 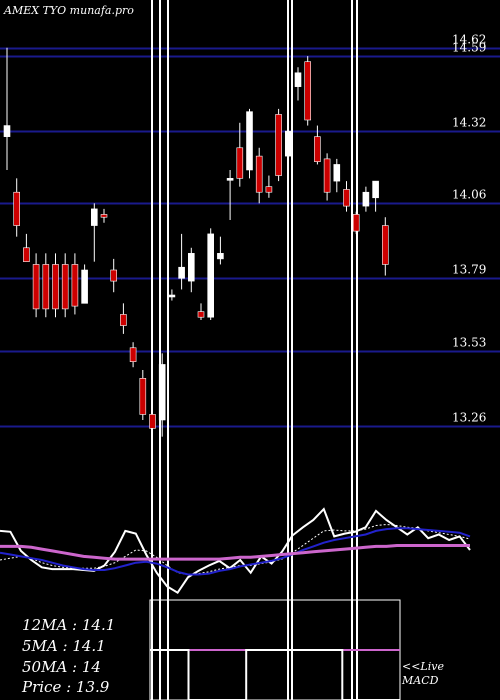 I want to click on stat-12ma: 12MA : 14.1, so click(x=68, y=625).